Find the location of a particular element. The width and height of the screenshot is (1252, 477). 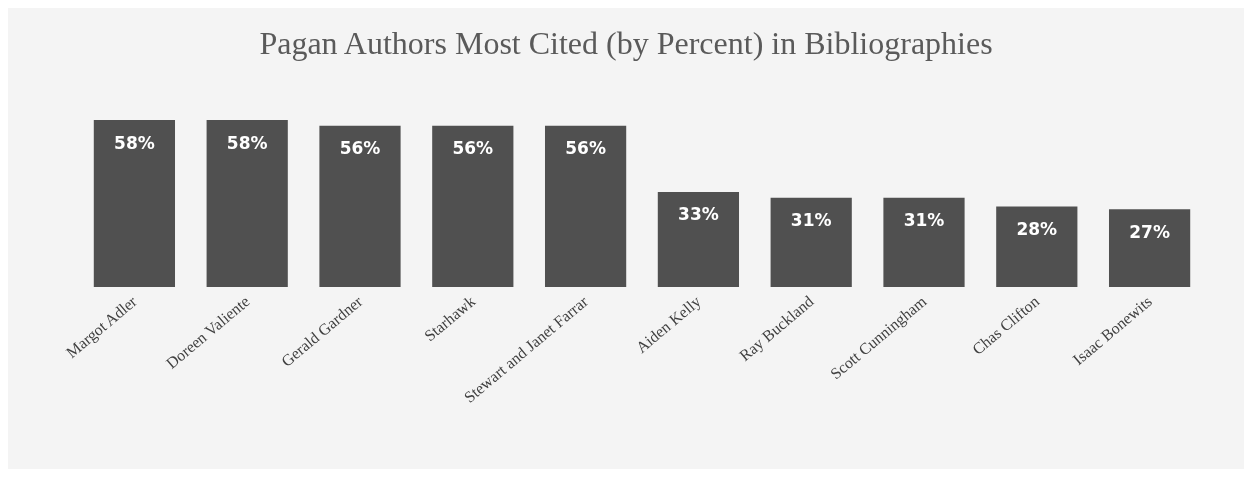

data-label: 28% is located at coordinates (1037, 228).